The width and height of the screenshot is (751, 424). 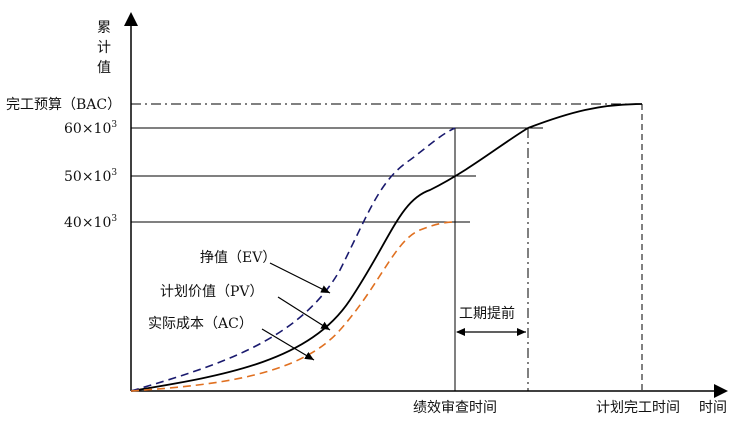 What do you see at coordinates (90, 128) in the screenshot?
I see `tick-label-60: 60×103` at bounding box center [90, 128].